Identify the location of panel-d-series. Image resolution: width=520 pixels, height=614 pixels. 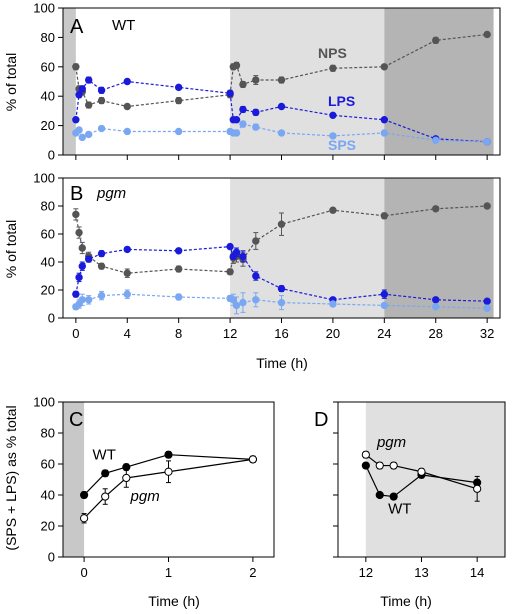
(421, 476).